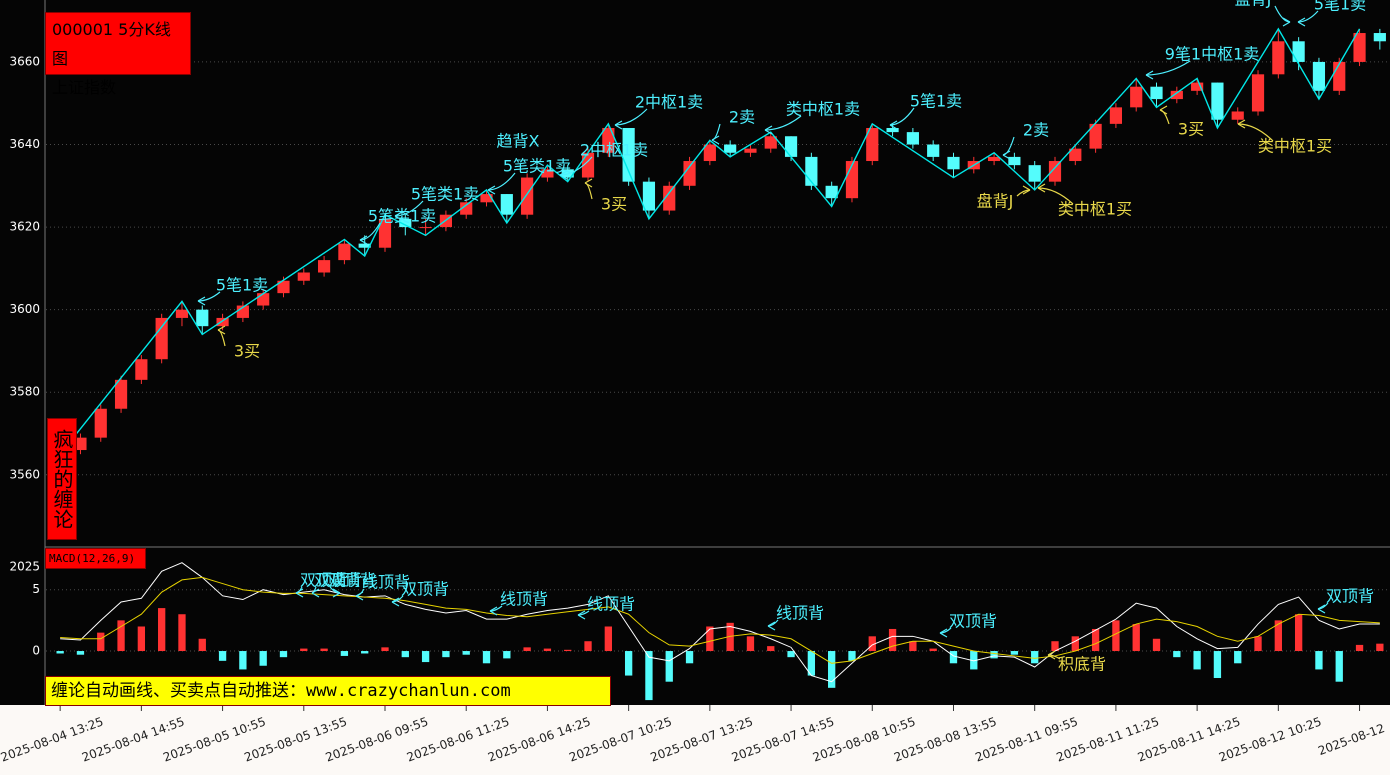 The height and width of the screenshot is (775, 1390). Describe the element at coordinates (742, 117) in the screenshot. I see `annotation: 2卖` at that location.